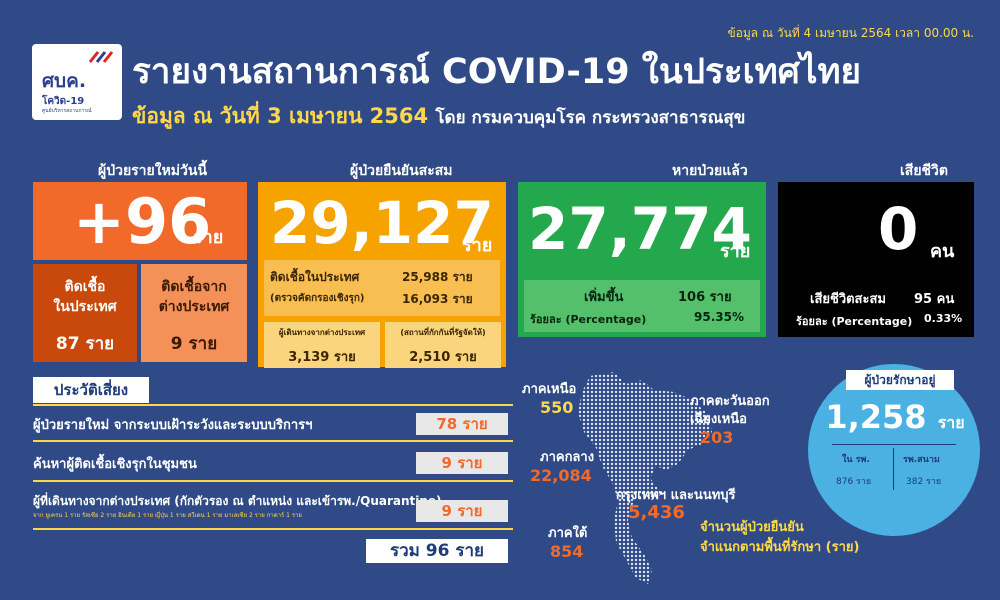 This screenshot has height=600, width=1000. Describe the element at coordinates (85, 344) in the screenshot. I see `new-local-value: 87 ราย` at that location.